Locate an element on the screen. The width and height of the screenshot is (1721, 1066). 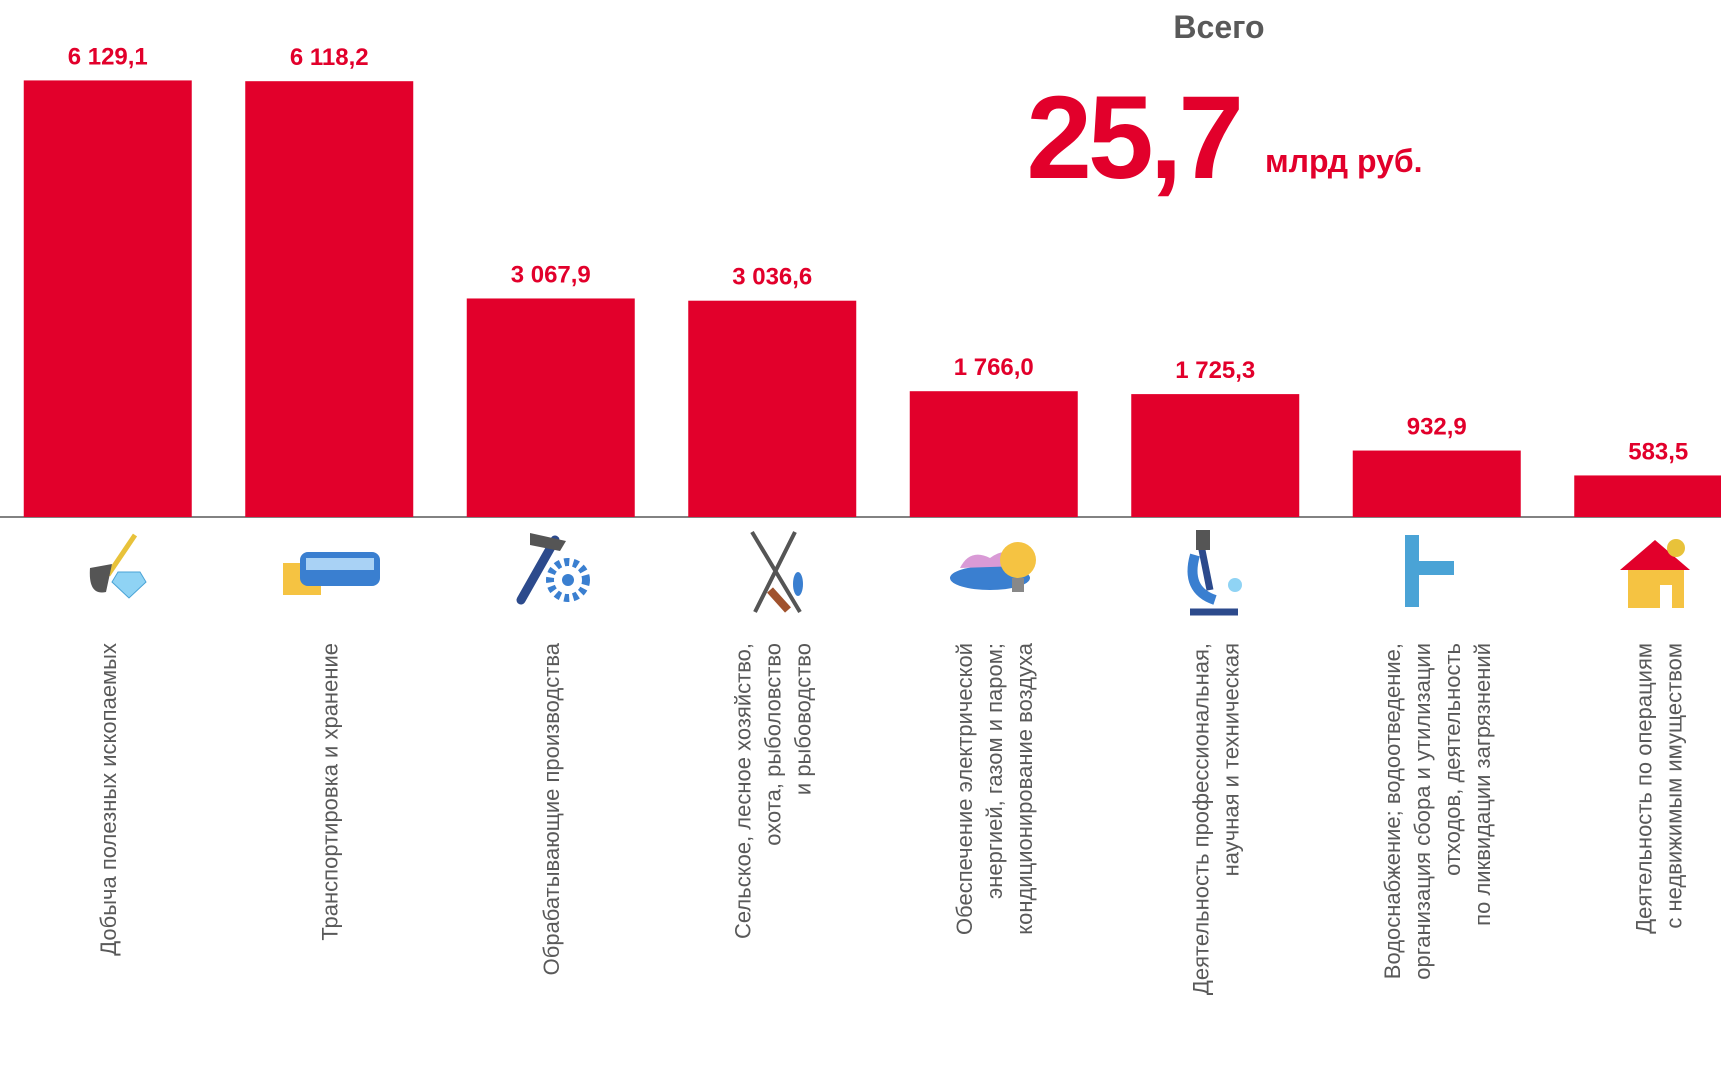
value-label: 1 766,0 is located at coordinates (994, 367).